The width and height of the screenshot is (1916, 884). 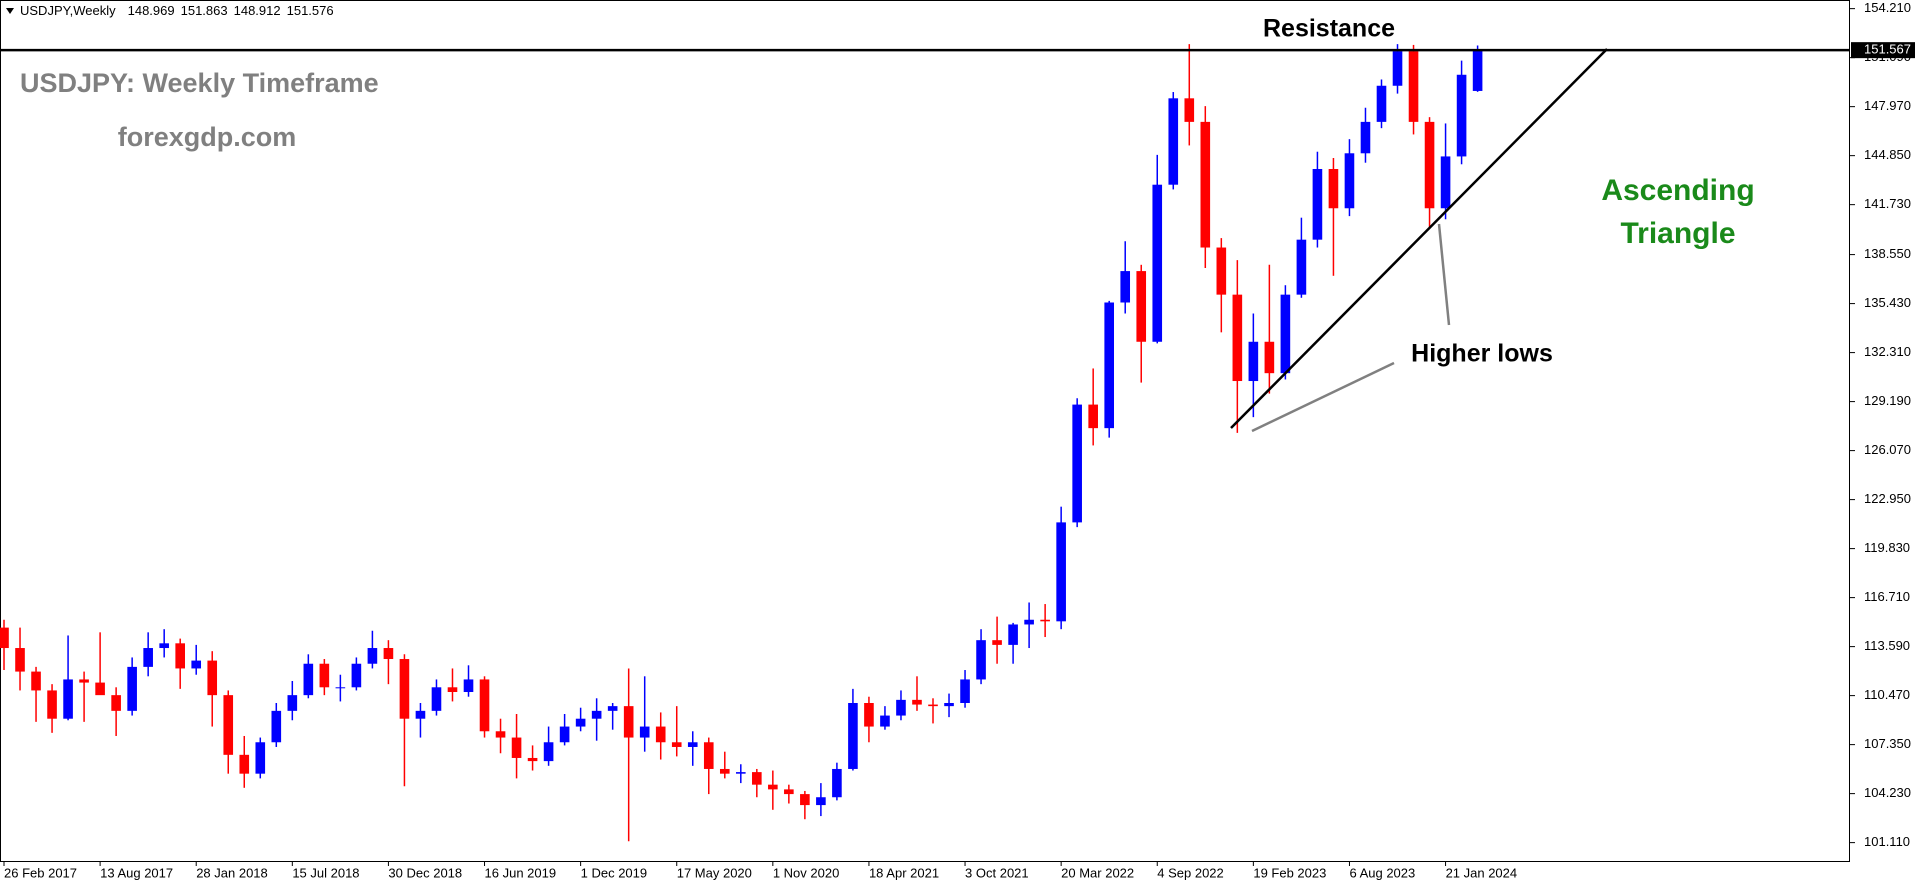 I want to click on y-tick-label: 116.710, so click(x=1887, y=596).